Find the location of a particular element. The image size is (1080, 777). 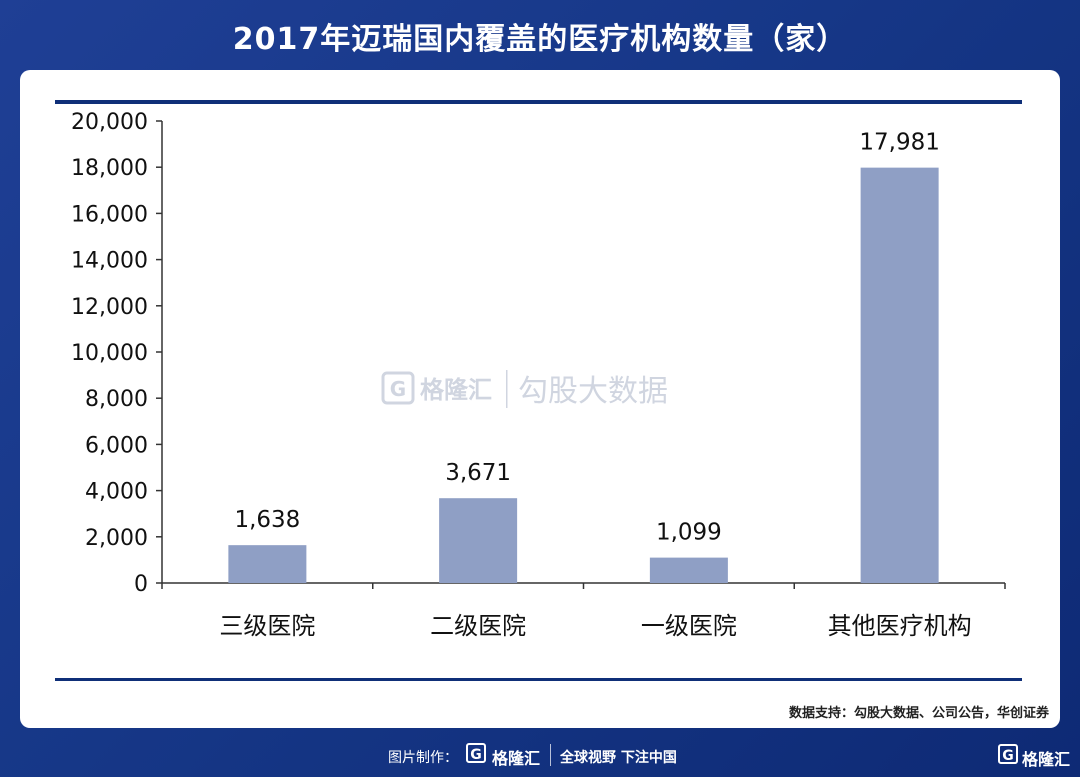

data-label: 1,638 is located at coordinates (267, 520).